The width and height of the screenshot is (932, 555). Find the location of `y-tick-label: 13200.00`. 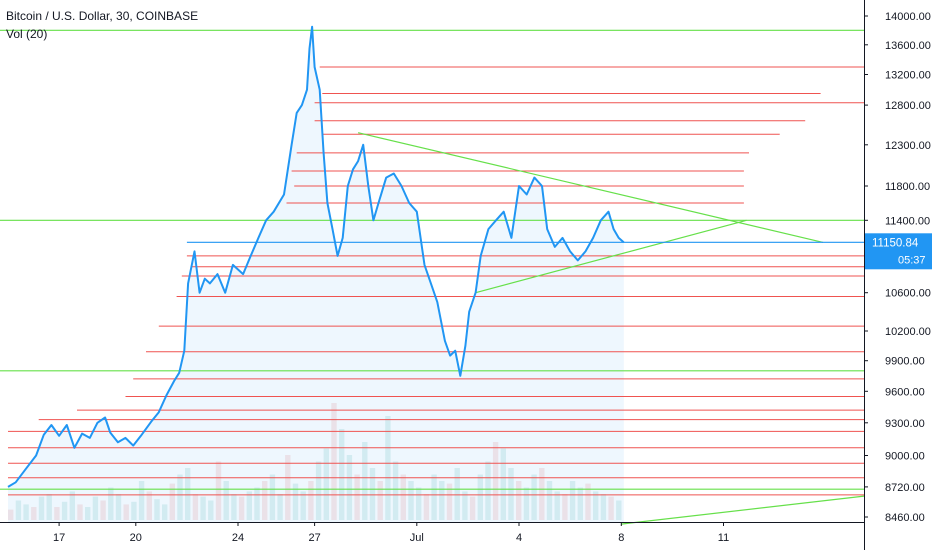

y-tick-label: 13200.00 is located at coordinates (908, 76).